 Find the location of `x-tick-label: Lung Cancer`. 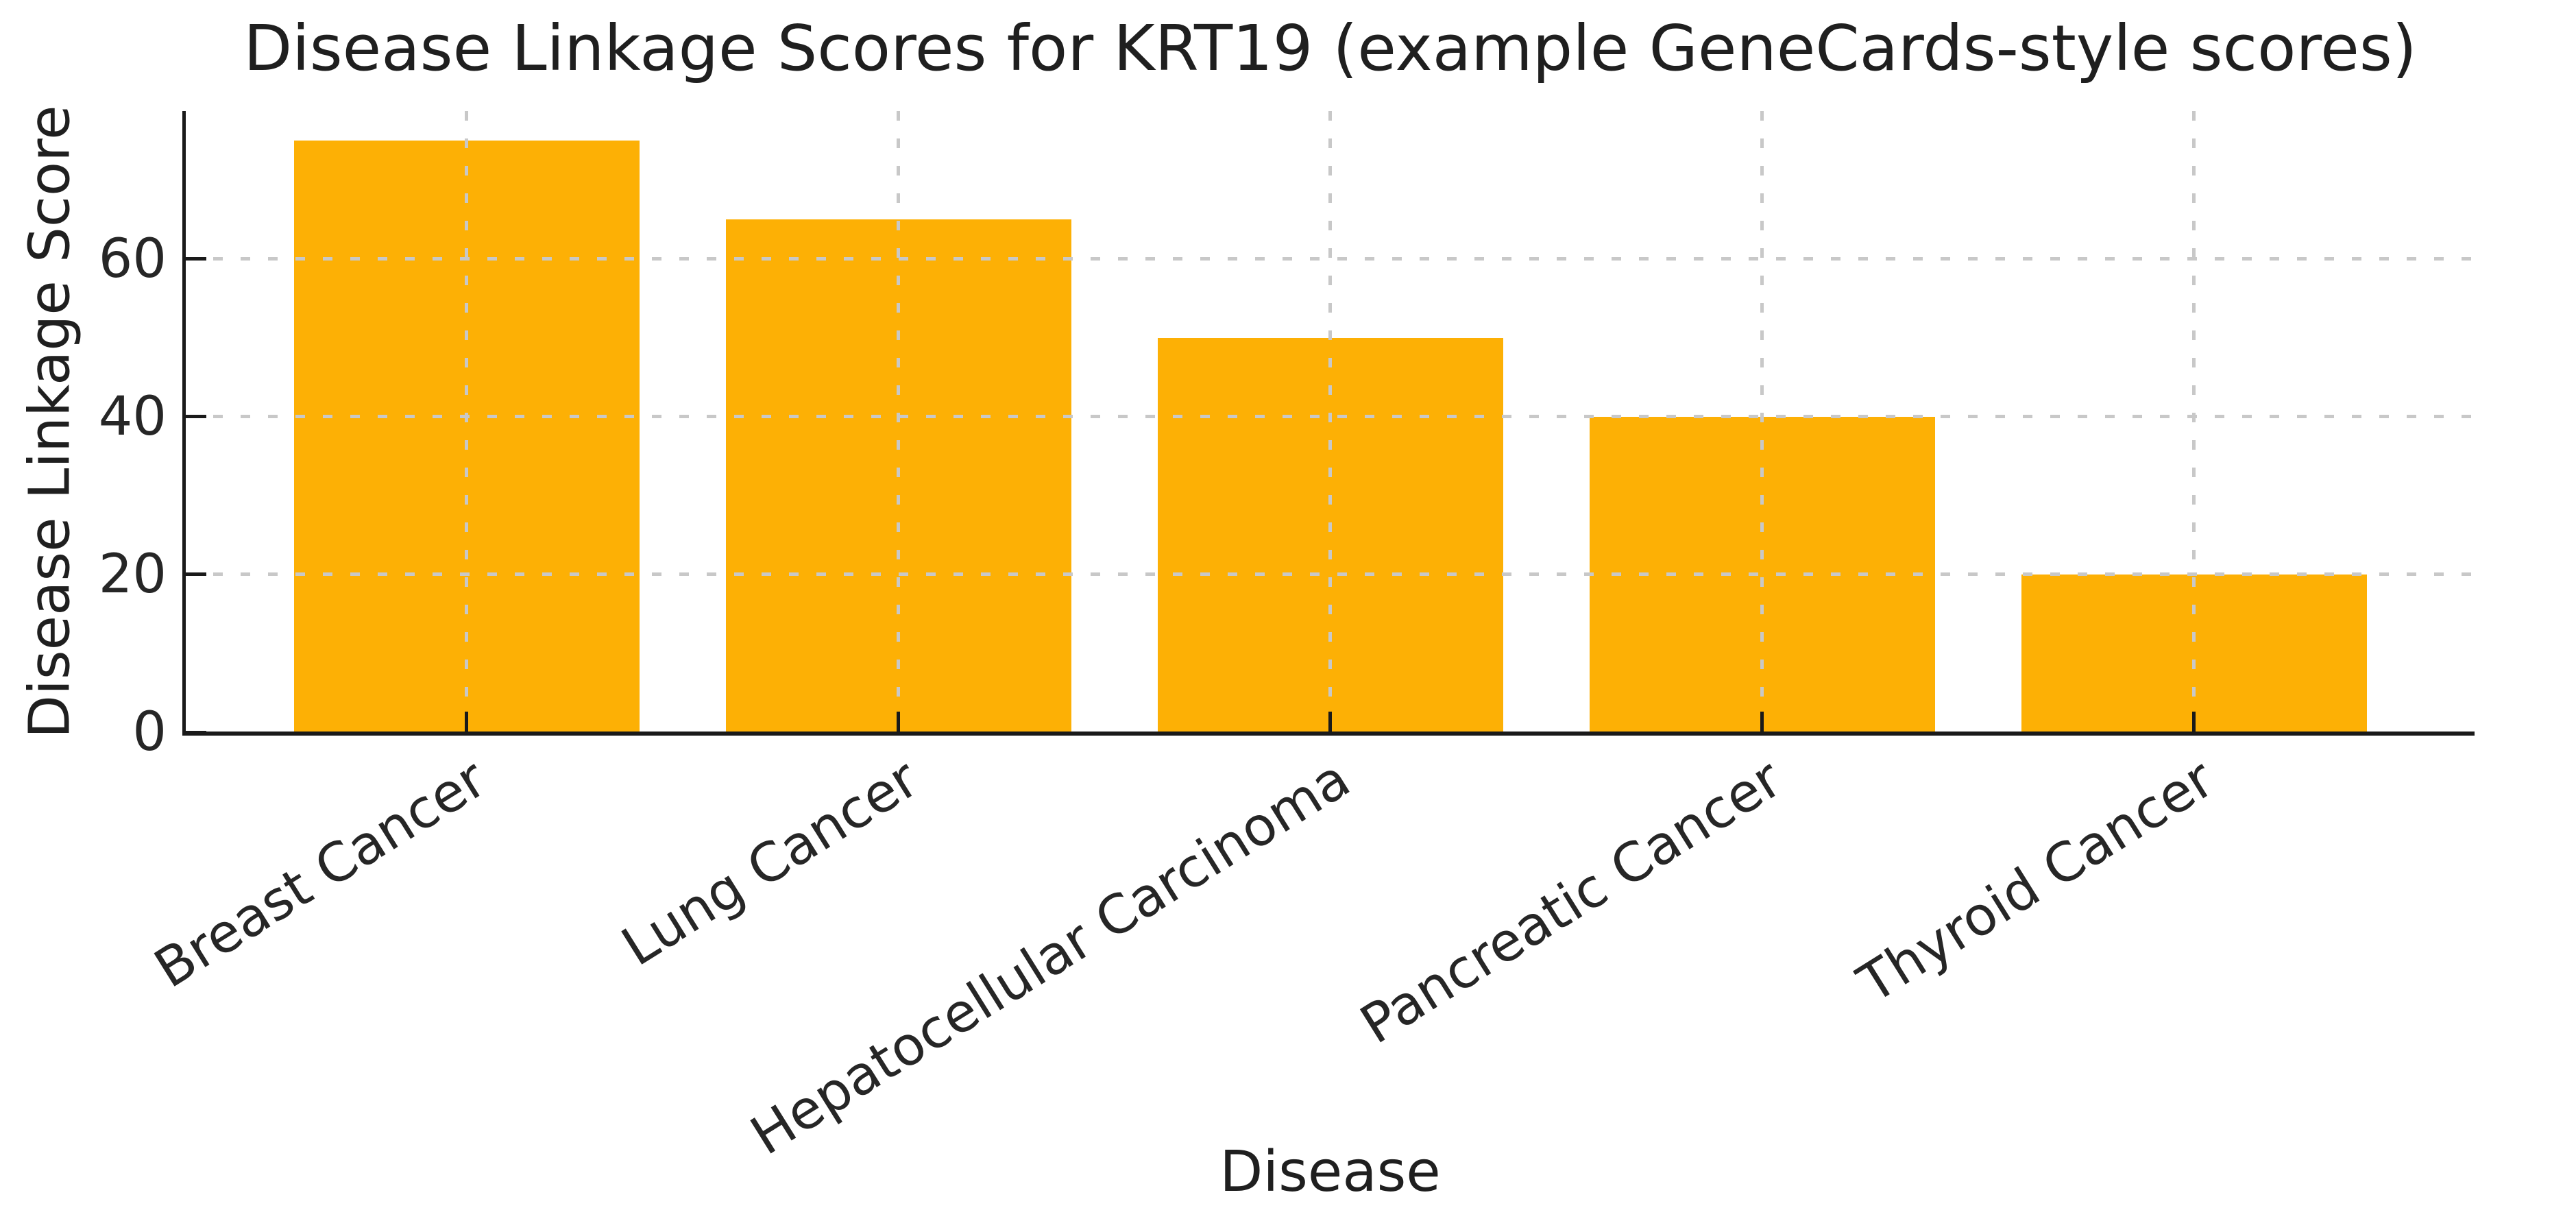

x-tick-label: Lung Cancer is located at coordinates (770, 862).